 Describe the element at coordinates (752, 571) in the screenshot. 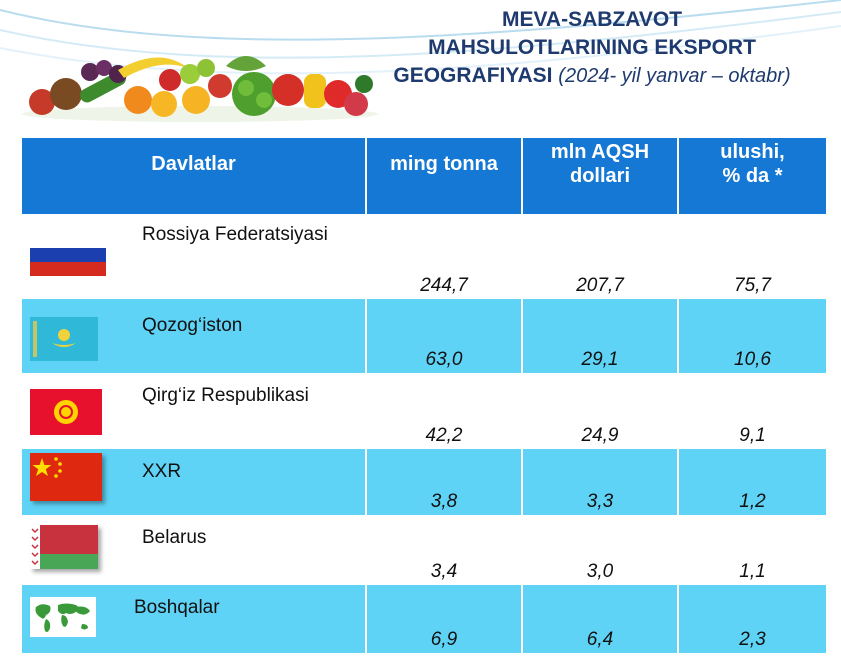

I see `share-value: 1,1` at that location.